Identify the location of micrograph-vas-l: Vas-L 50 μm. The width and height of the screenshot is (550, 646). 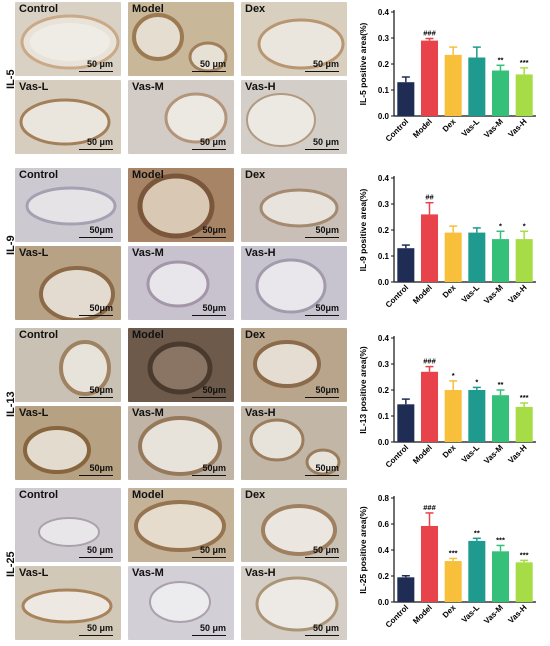
(68, 603).